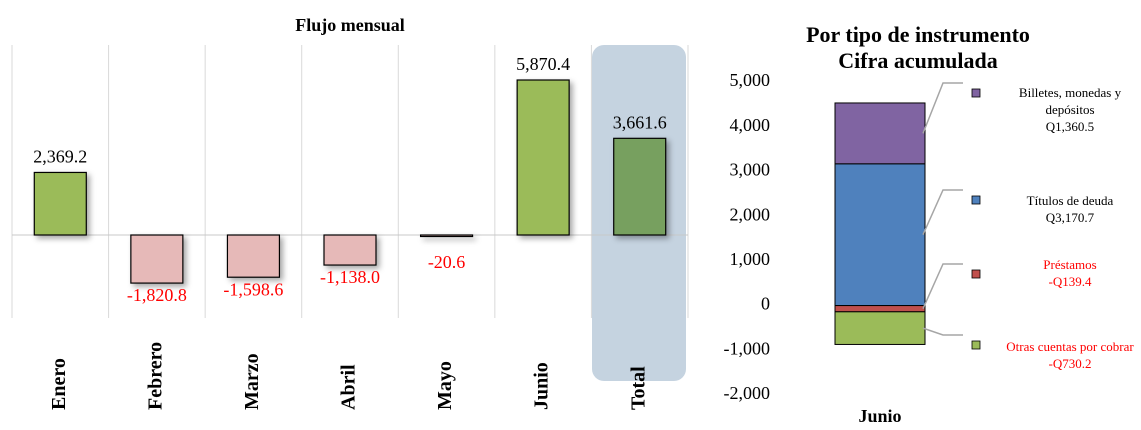 This screenshot has height=430, width=1141. I want to click on legend-entry: Billetes, monedas y depósitos Q1,360.5, so click(1070, 109).